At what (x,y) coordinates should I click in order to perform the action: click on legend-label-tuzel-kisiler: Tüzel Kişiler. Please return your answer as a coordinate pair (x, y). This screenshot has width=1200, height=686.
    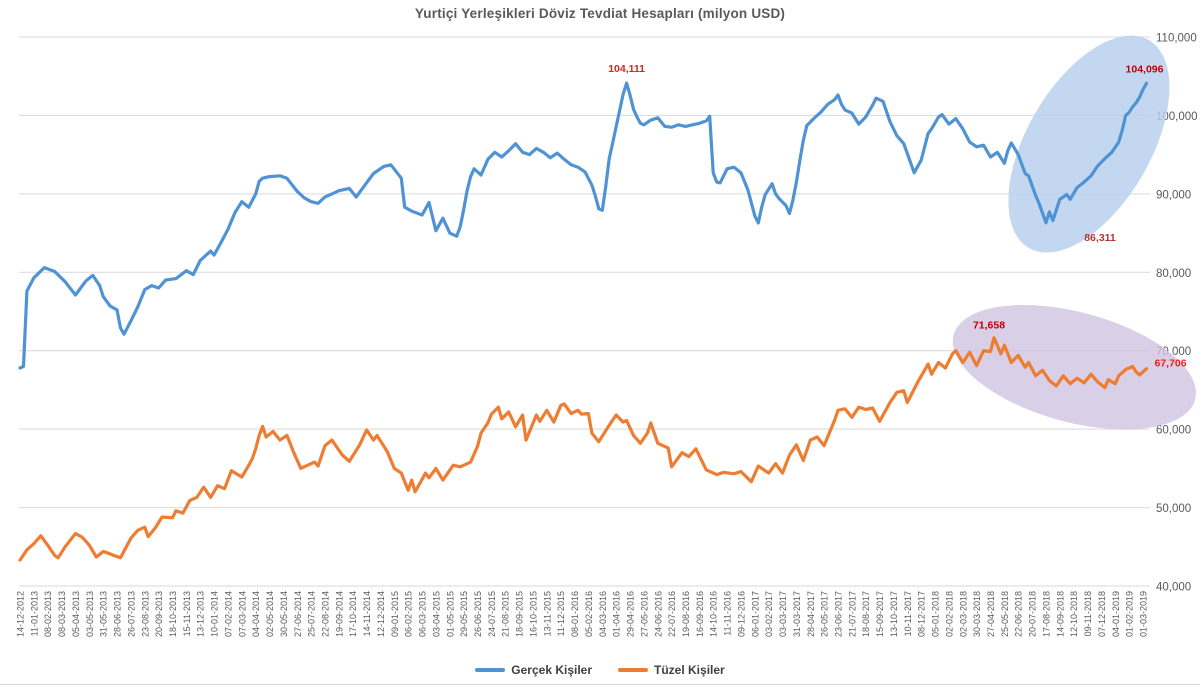
    Looking at the image, I should click on (689, 670).